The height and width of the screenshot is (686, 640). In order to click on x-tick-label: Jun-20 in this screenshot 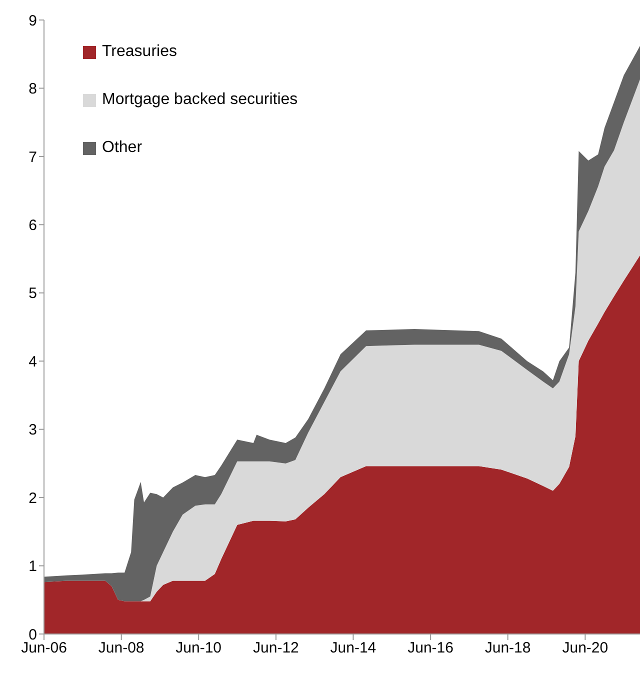, I will do `click(585, 648)`.